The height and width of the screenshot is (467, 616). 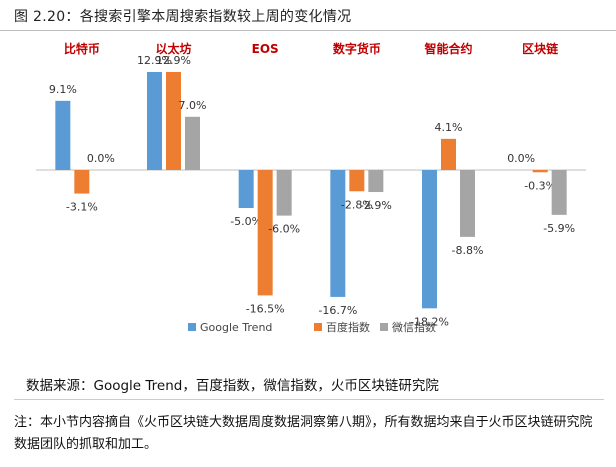 I want to click on data-label: 9.1%, so click(x=63, y=89).